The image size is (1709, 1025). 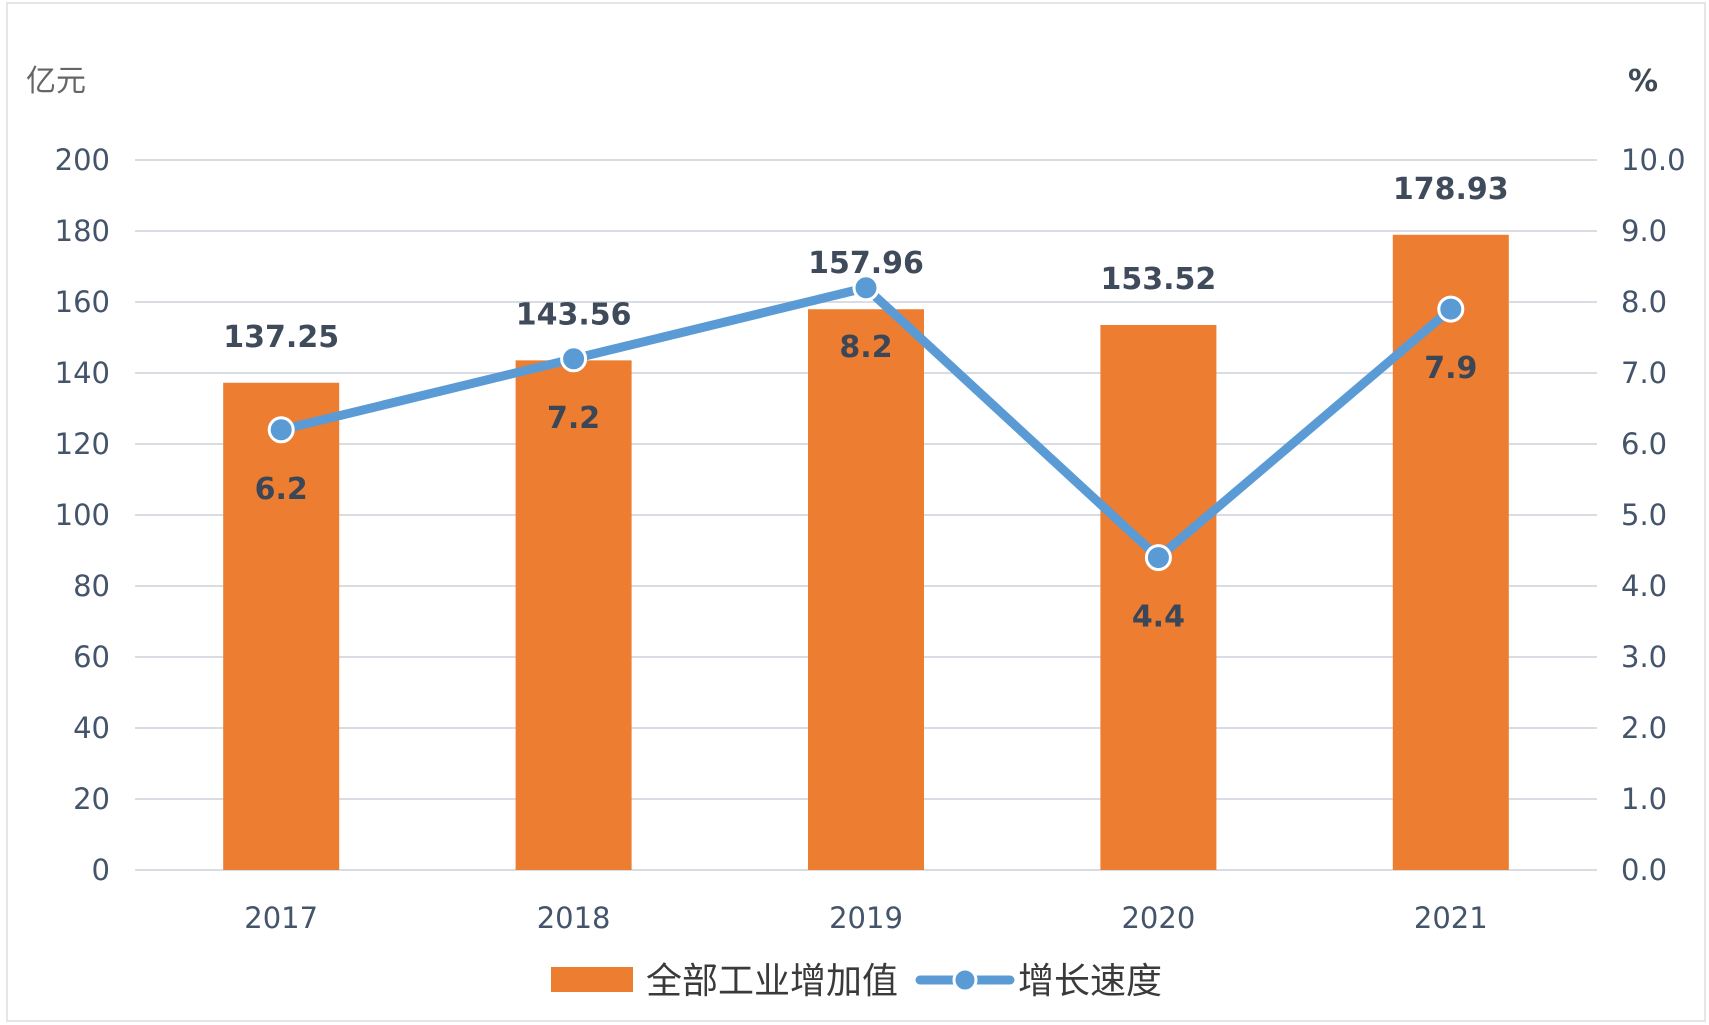 I want to click on left-axis-ticks: 0 20 40 60 80 100 120 140 160 180 200, so click(x=82, y=515).